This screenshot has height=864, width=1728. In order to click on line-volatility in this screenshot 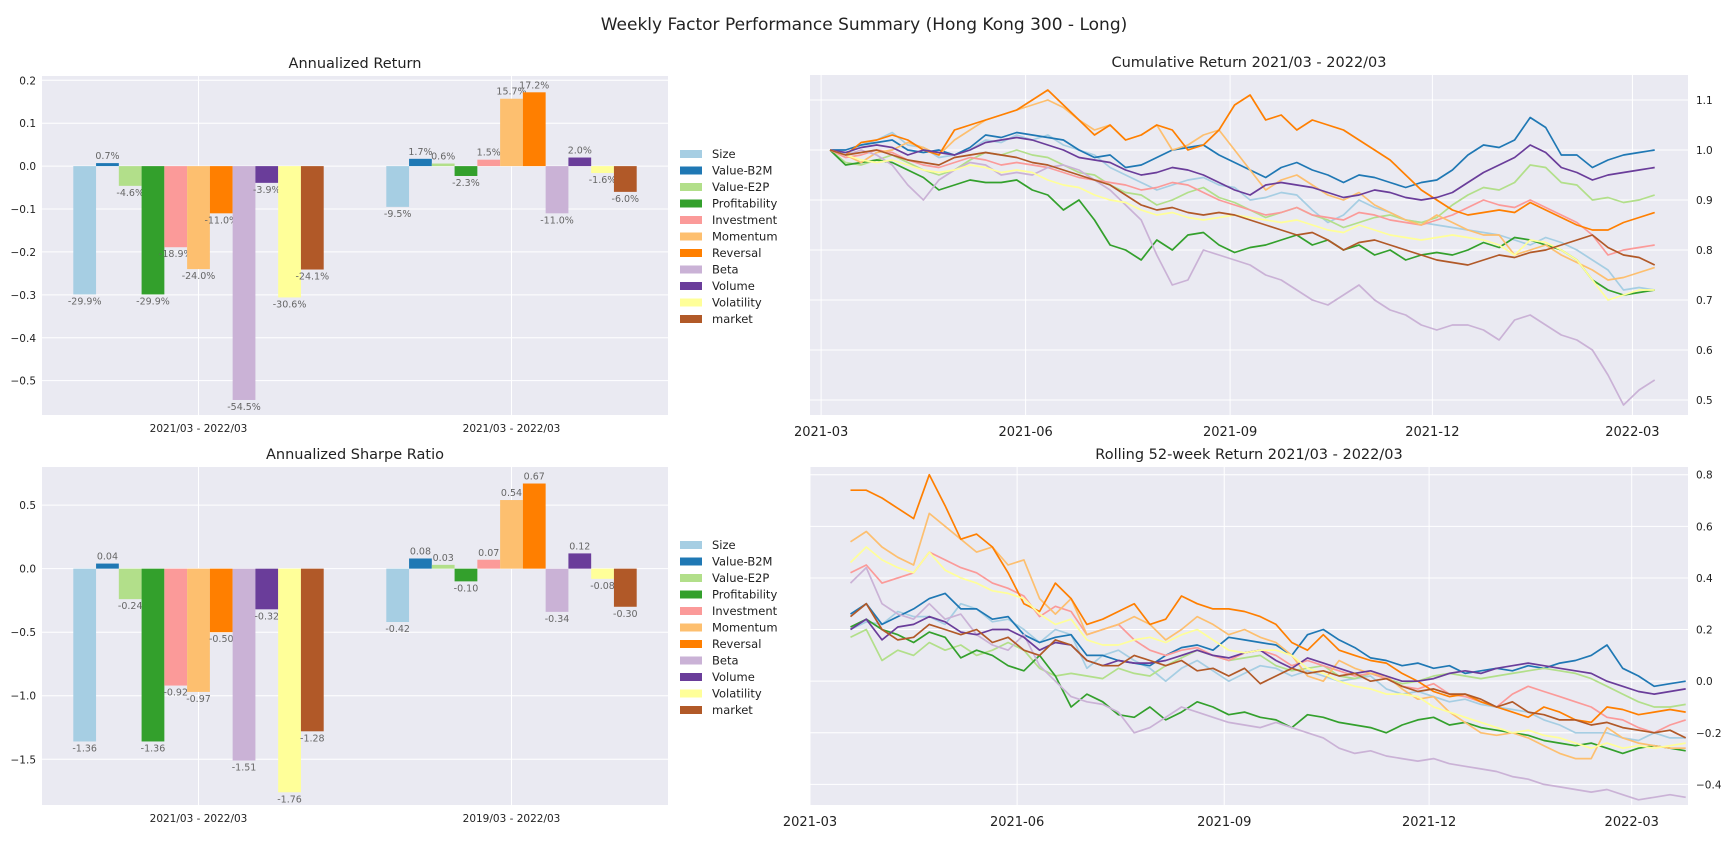, I will do `click(1242, 225)`.